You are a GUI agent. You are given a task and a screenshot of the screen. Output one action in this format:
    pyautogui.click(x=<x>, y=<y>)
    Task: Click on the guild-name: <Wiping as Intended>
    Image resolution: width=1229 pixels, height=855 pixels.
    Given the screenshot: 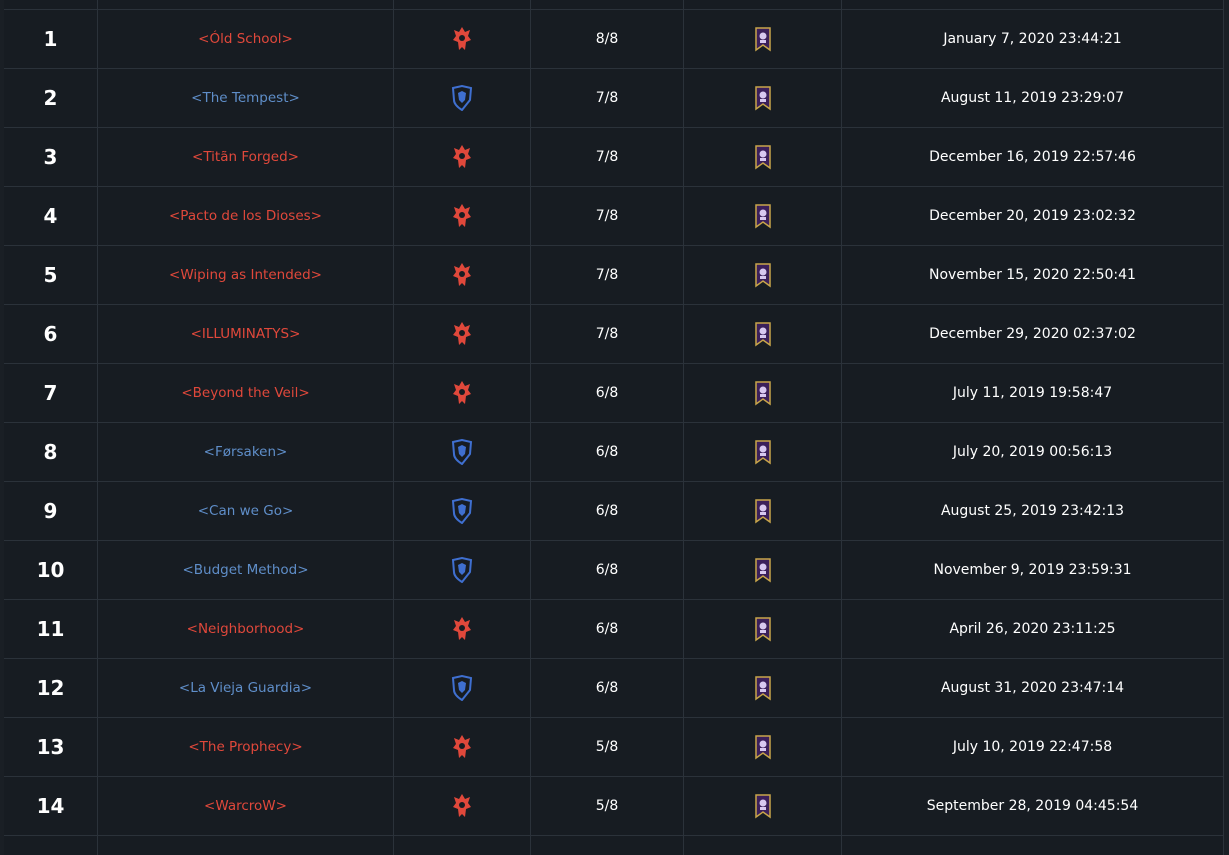 What is the action you would take?
    pyautogui.click(x=245, y=275)
    